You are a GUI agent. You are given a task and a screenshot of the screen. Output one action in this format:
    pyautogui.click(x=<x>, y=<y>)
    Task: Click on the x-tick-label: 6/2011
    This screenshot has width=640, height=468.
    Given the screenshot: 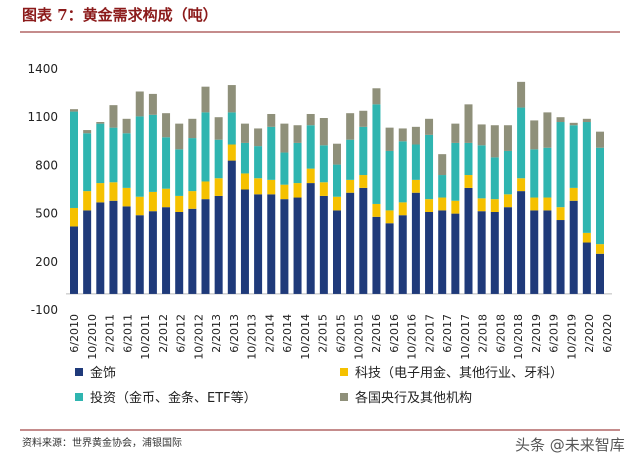 What is the action you would take?
    pyautogui.click(x=127, y=333)
    